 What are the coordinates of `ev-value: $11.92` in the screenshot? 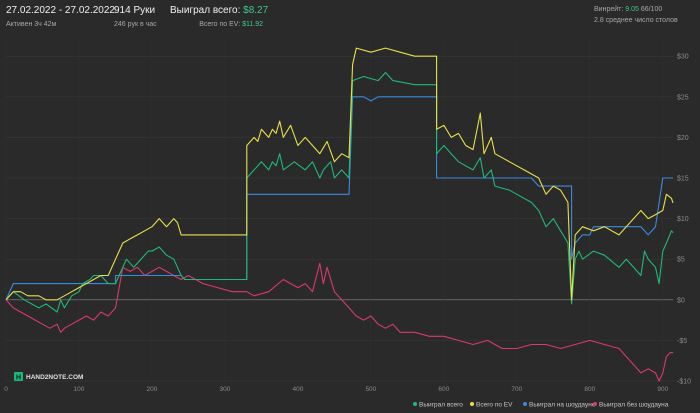 It's located at (252, 24).